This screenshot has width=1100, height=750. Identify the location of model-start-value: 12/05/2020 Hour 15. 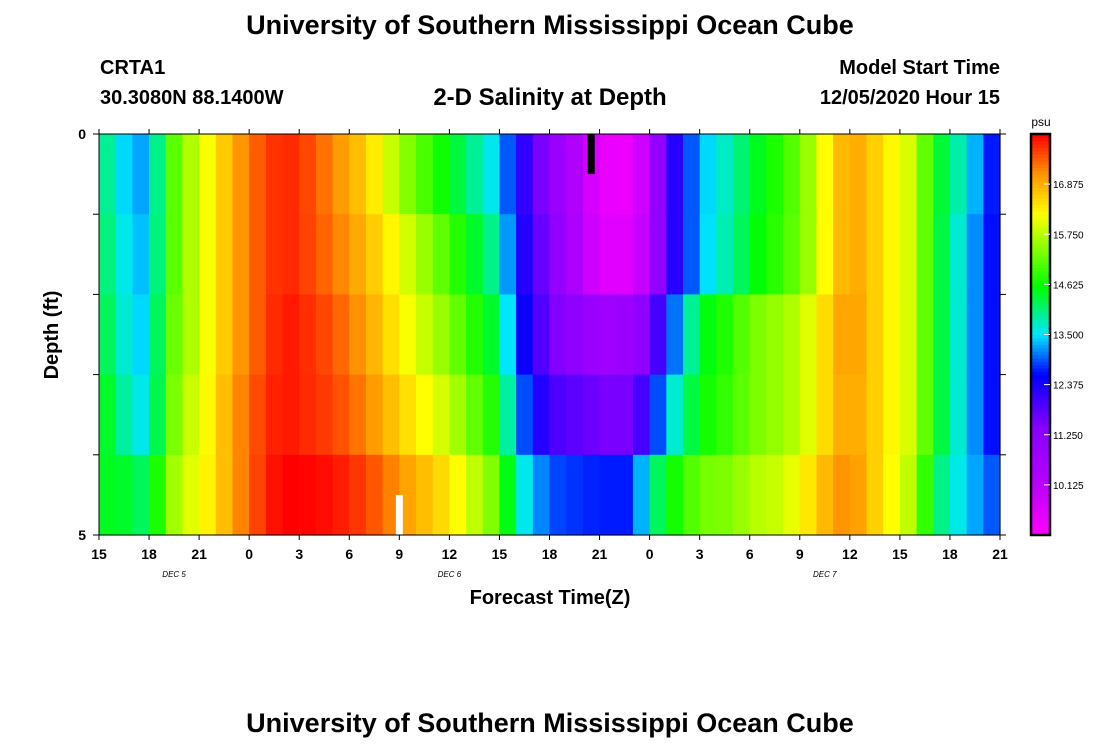
(909, 98).